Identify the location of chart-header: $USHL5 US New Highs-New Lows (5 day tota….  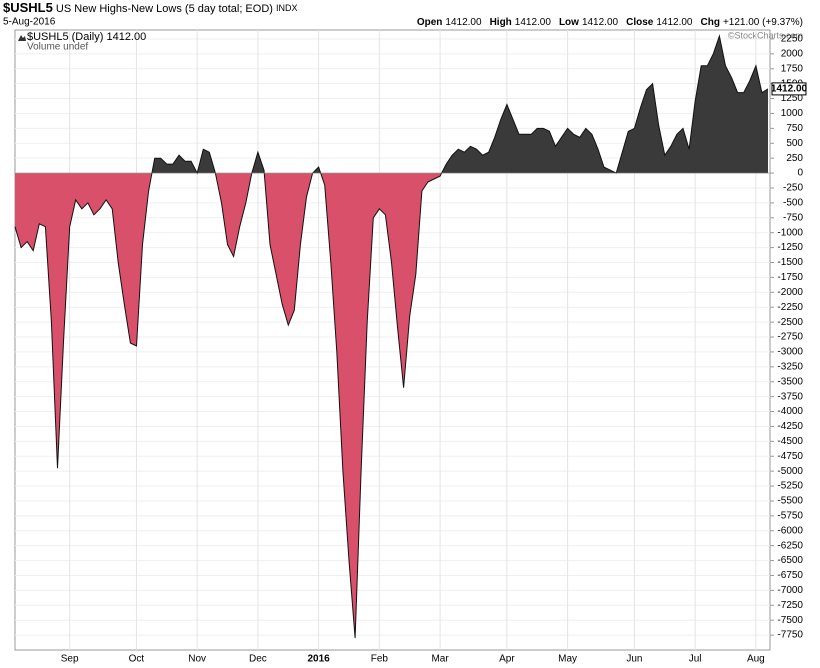
(150, 7).